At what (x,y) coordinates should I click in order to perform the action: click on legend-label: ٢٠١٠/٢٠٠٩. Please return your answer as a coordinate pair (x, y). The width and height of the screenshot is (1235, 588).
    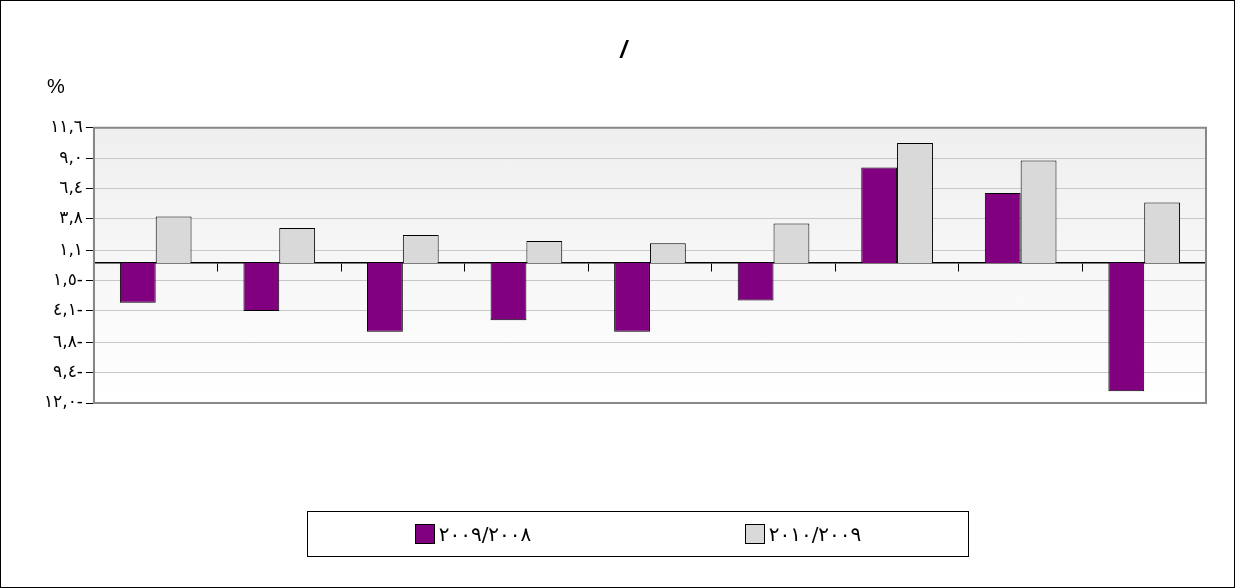
    Looking at the image, I should click on (815, 534).